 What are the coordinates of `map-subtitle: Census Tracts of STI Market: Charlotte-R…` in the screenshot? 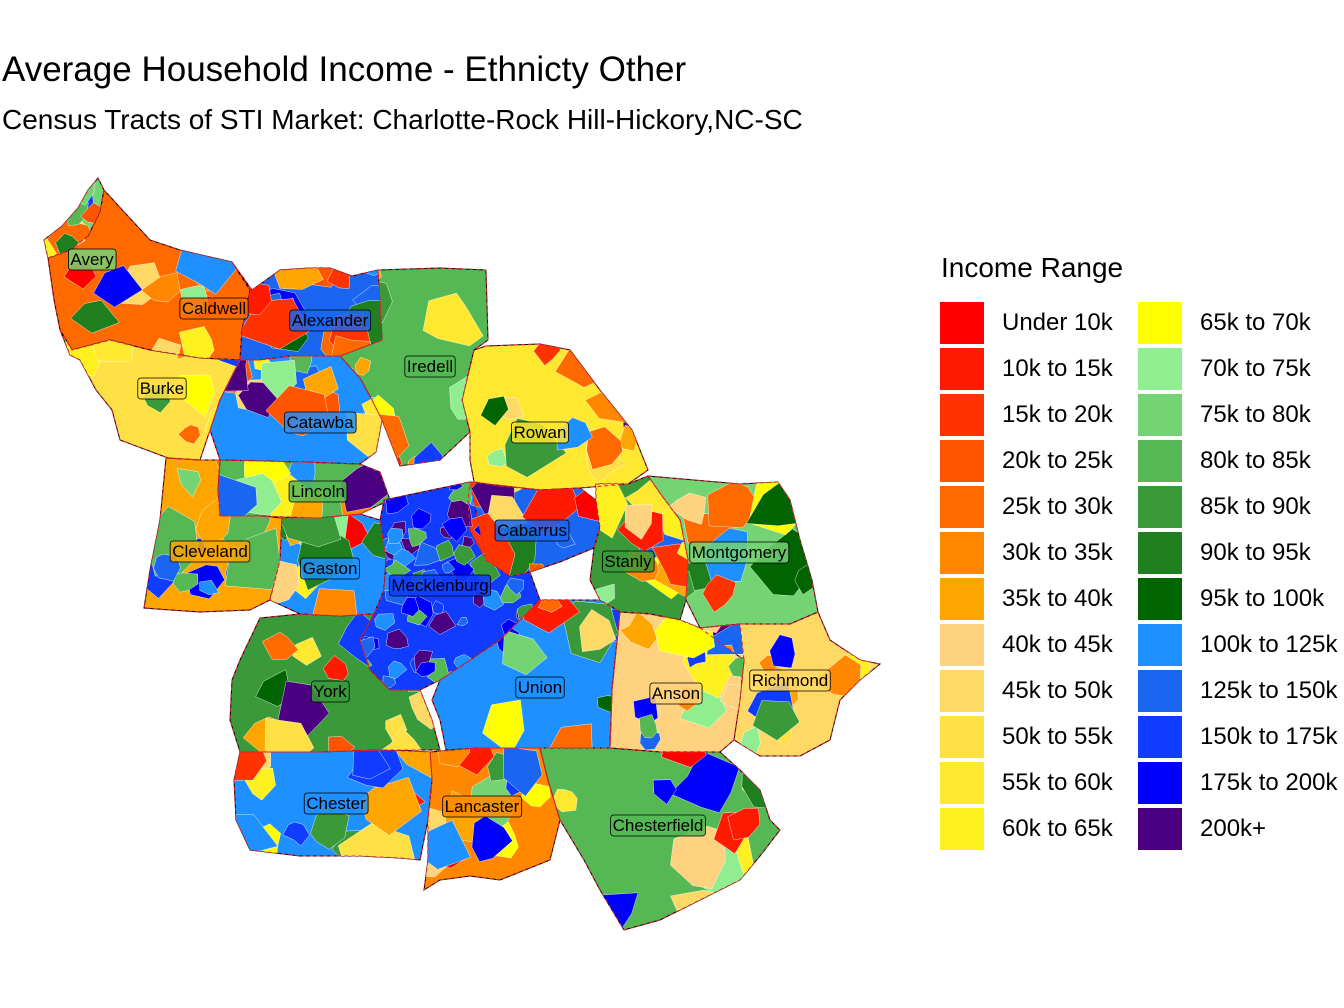 It's located at (402, 119).